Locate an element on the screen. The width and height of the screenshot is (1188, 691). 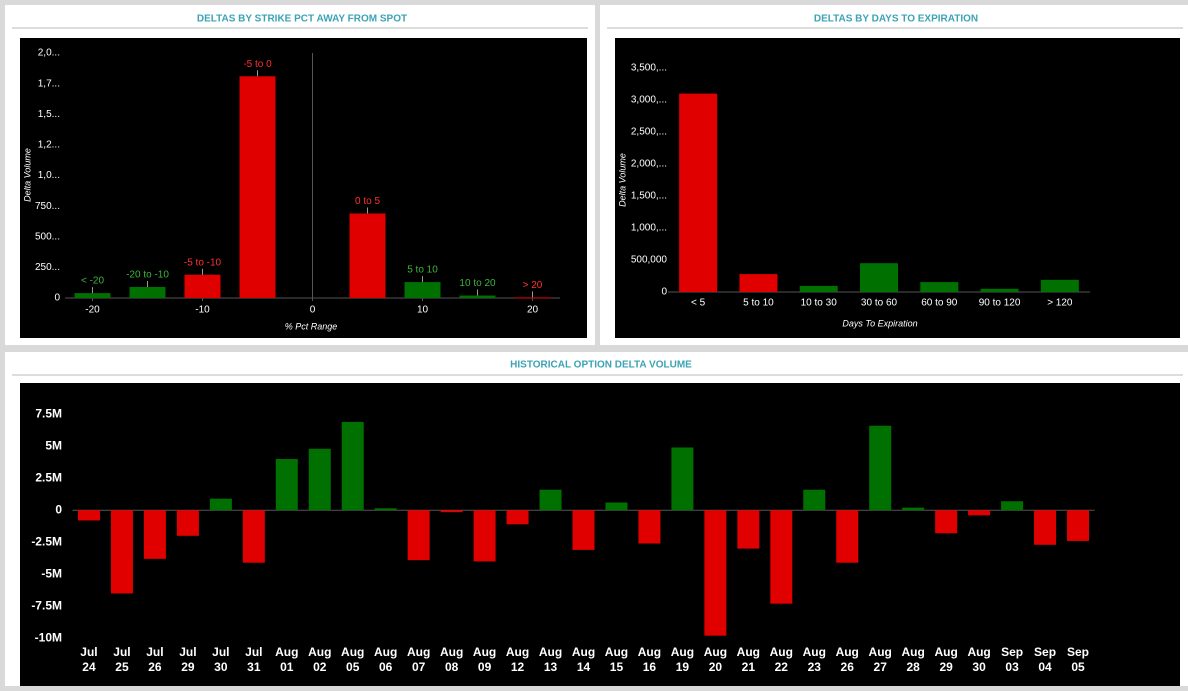
x-tick-label: -10 is located at coordinates (202, 310).